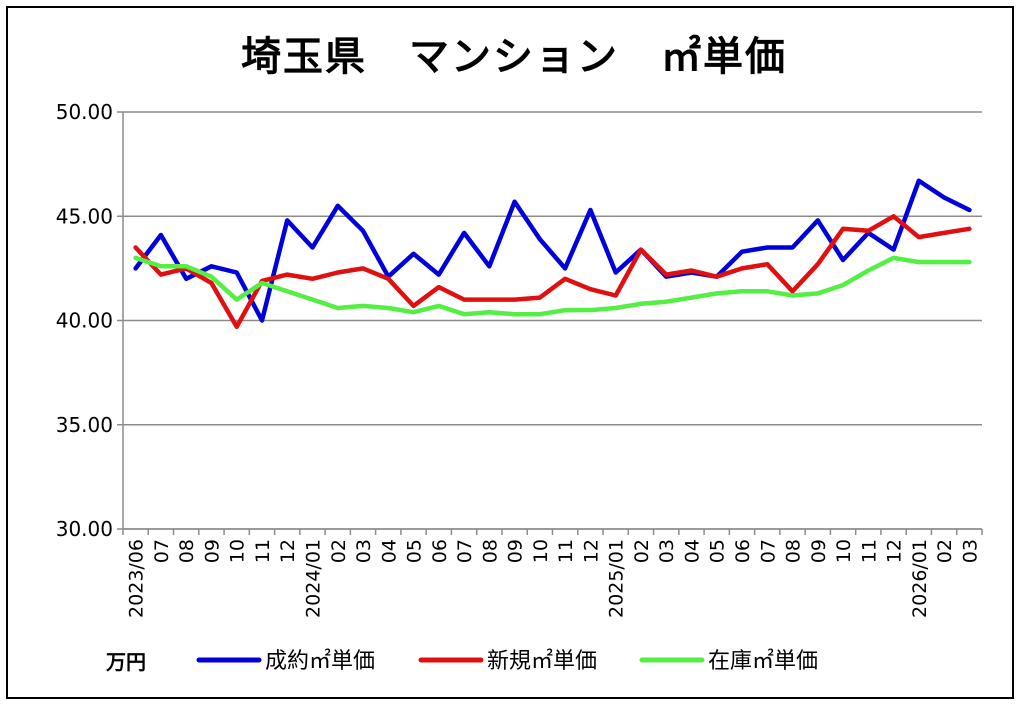 The image size is (1024, 709). I want to click on y-tick-label: 40.00, so click(84, 321).